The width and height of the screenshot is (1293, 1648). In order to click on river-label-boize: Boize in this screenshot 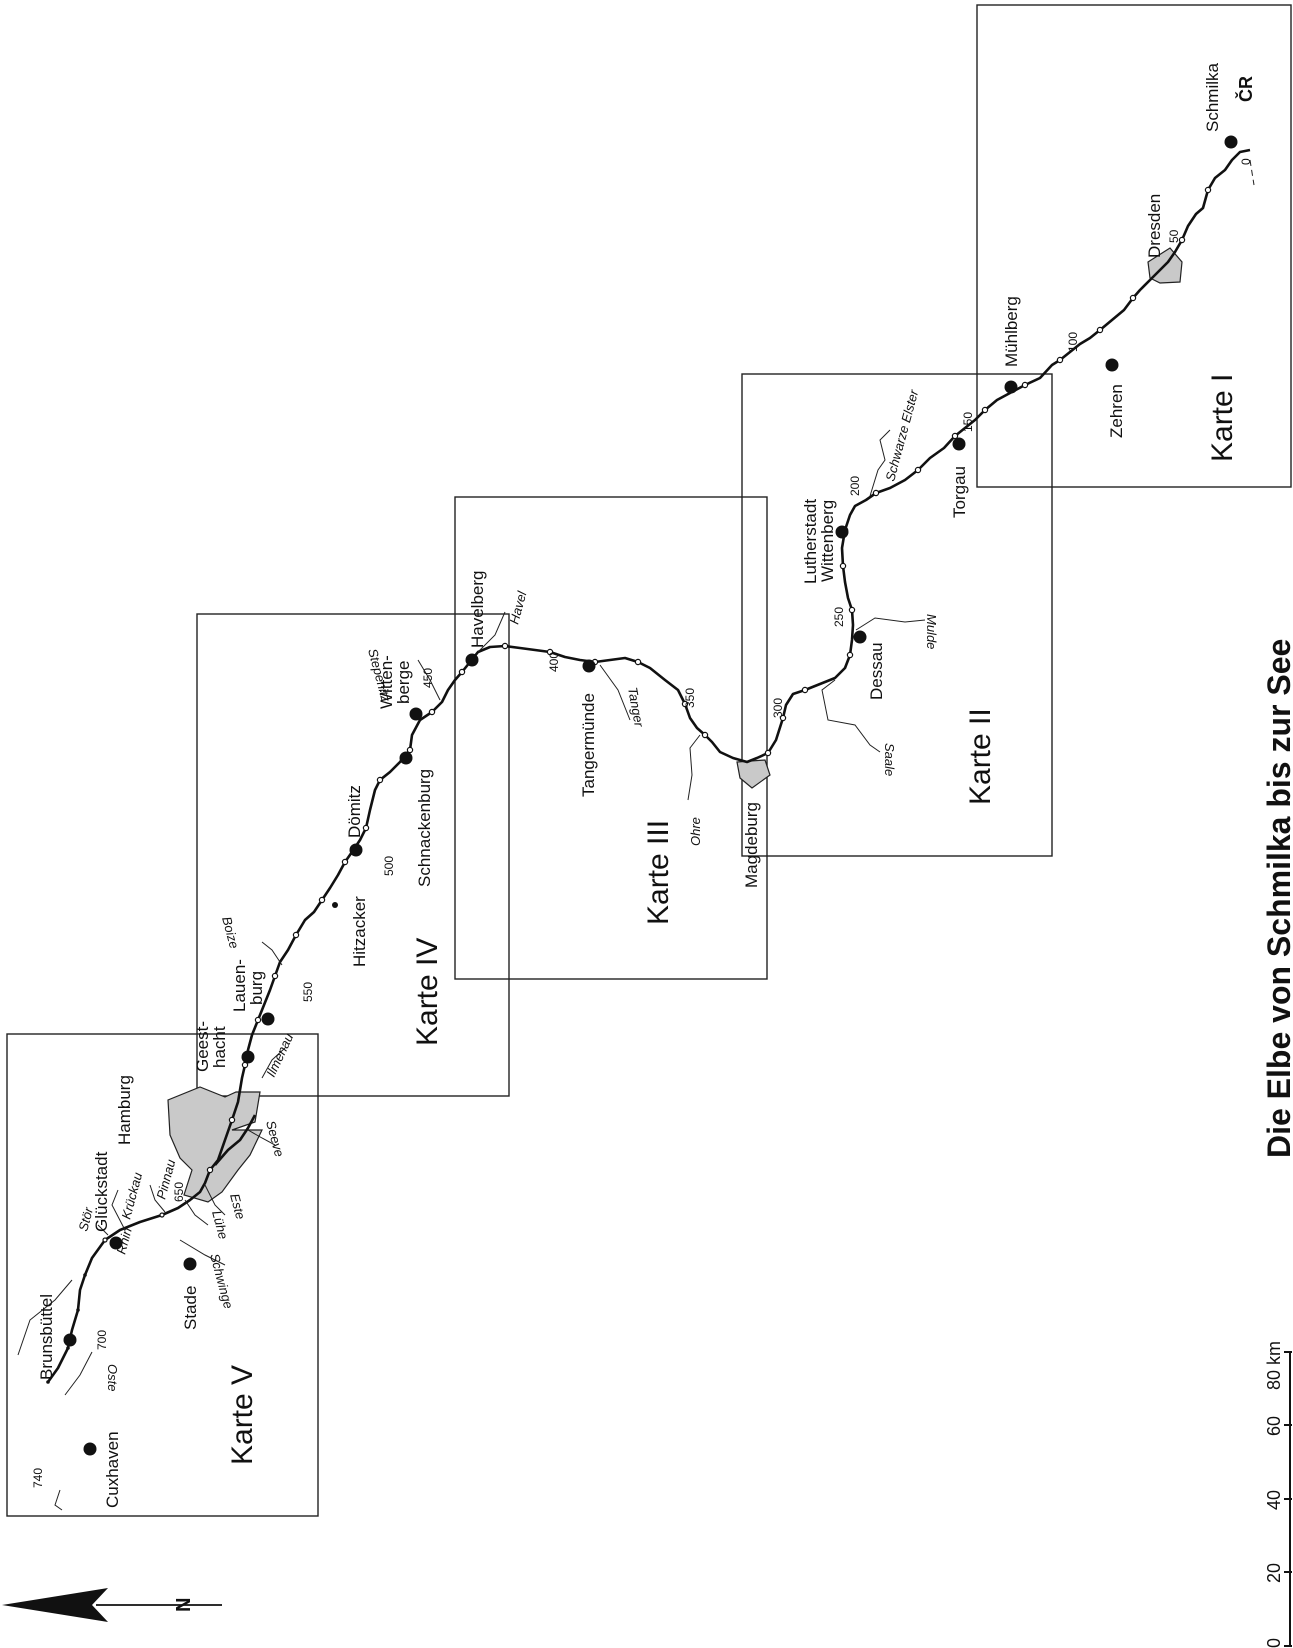, I will do `click(230, 932)`.